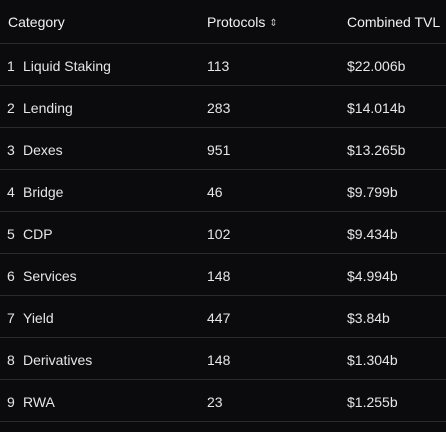  Describe the element at coordinates (58, 360) in the screenshot. I see `row-category-link: Derivatives` at that location.